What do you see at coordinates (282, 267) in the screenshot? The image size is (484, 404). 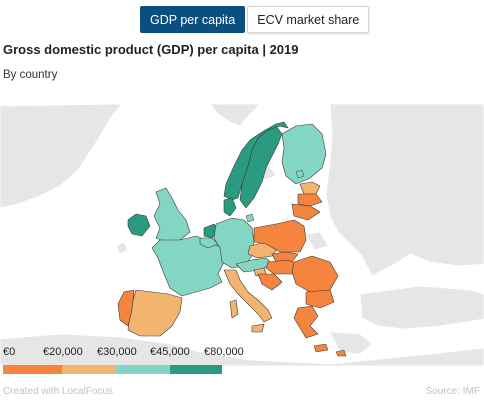 I see `hungary` at bounding box center [282, 267].